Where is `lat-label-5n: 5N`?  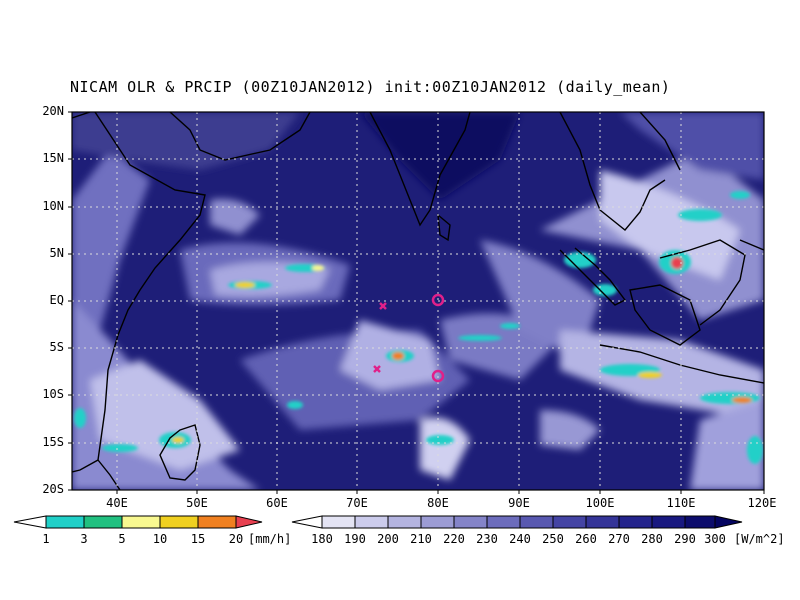 lat-label-5n: 5N is located at coordinates (56, 253).